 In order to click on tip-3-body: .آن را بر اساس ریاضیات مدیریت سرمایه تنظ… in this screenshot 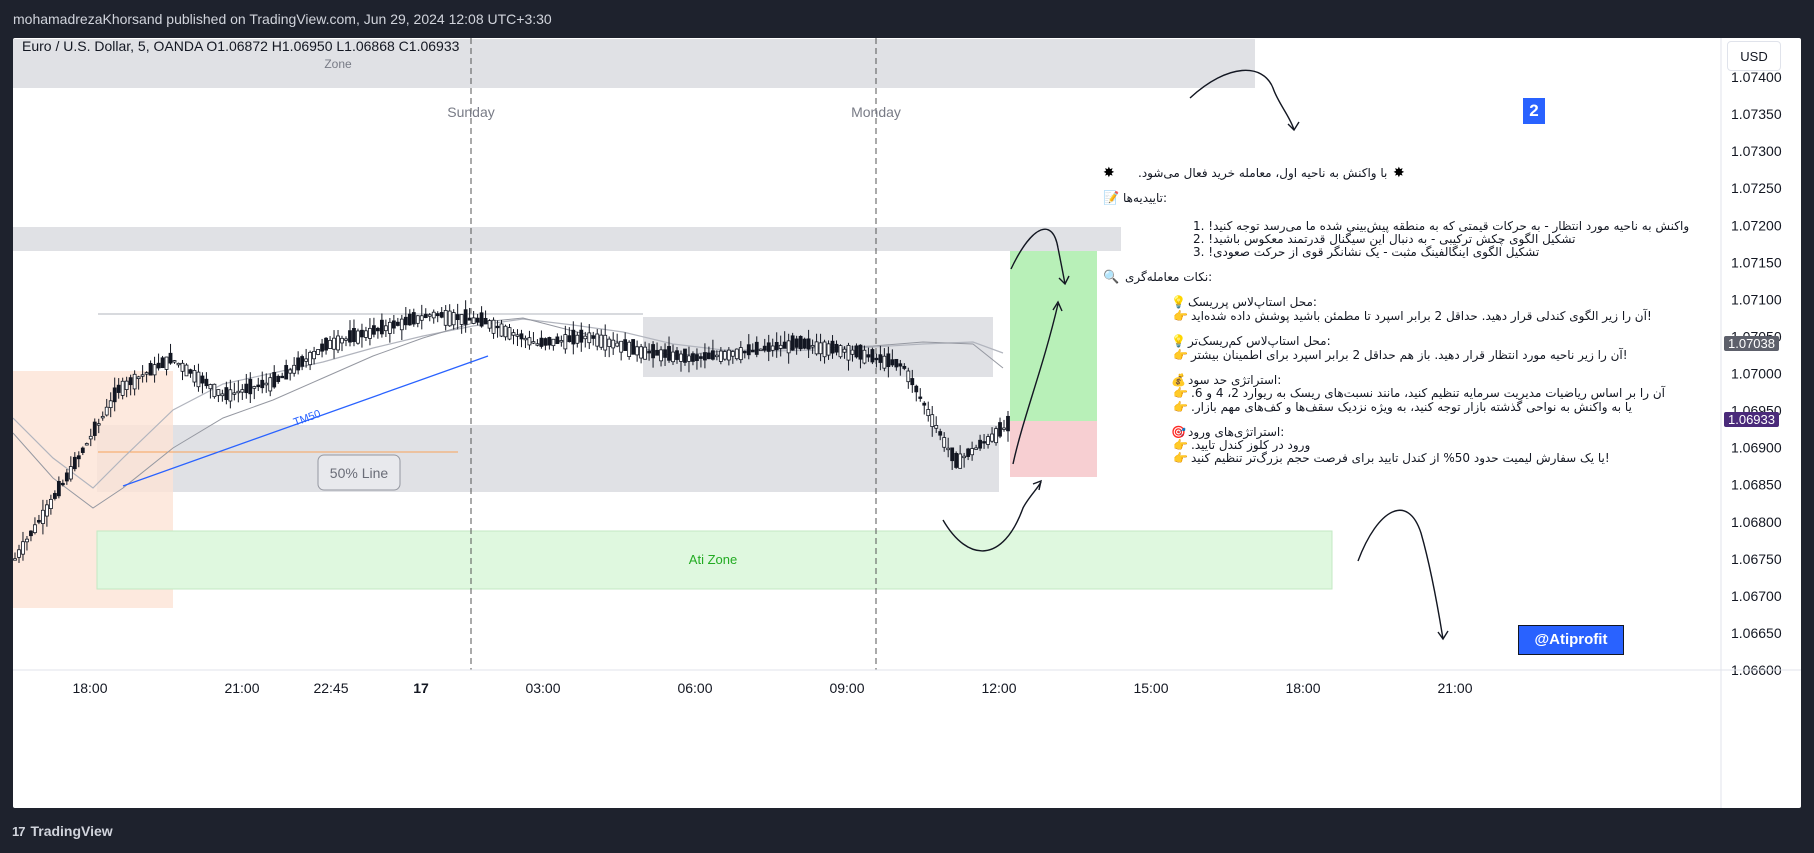, I will do `click(1428, 393)`.